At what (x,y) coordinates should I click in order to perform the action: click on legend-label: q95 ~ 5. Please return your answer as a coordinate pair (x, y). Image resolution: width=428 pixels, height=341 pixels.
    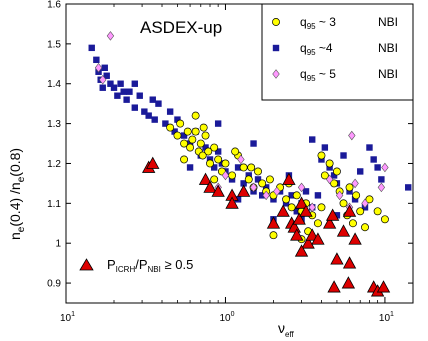
    Looking at the image, I should click on (318, 75).